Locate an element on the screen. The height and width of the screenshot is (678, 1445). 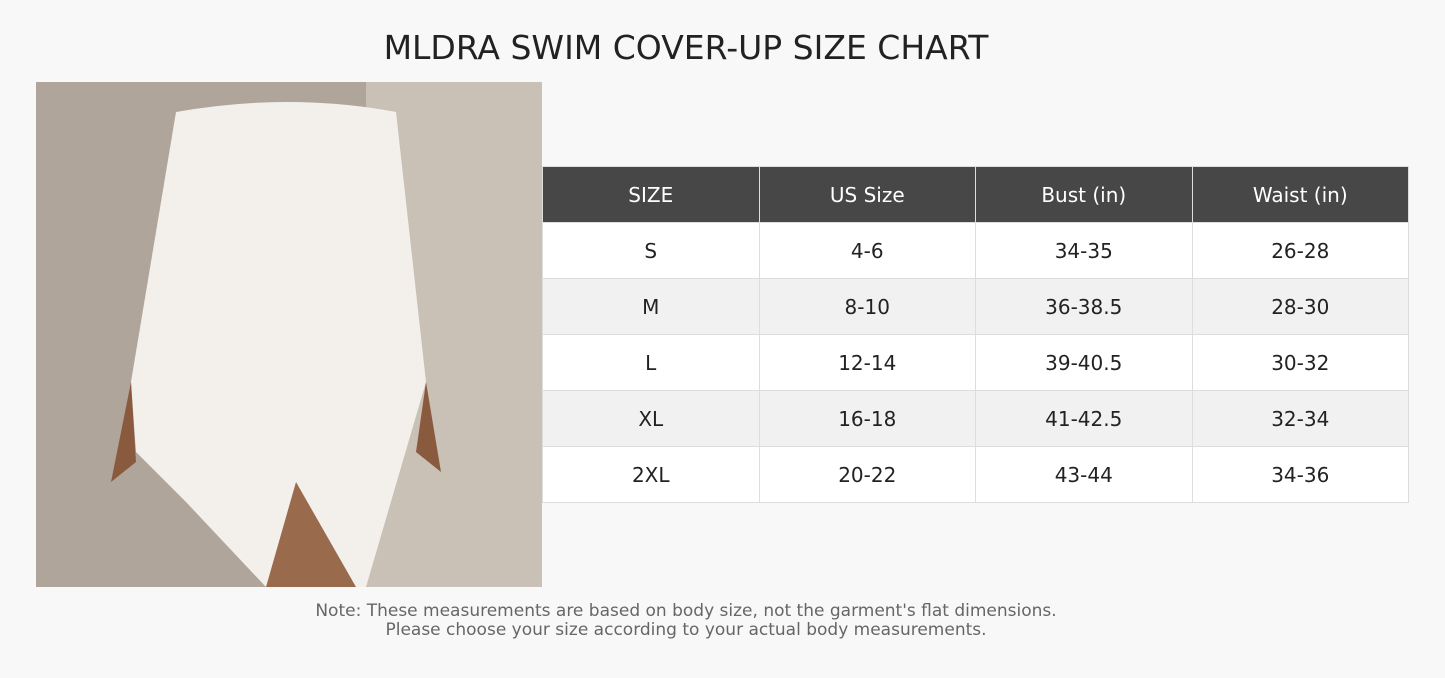
row: M 8-10 36-38.5 28-30 is located at coordinates (975, 306).